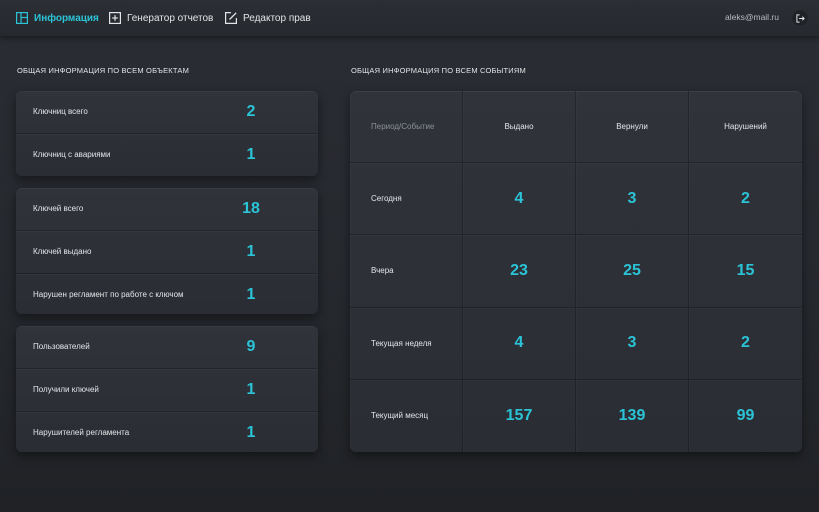 The height and width of the screenshot is (512, 819). What do you see at coordinates (66, 18) in the screenshot?
I see `nav-item-label: Информация` at bounding box center [66, 18].